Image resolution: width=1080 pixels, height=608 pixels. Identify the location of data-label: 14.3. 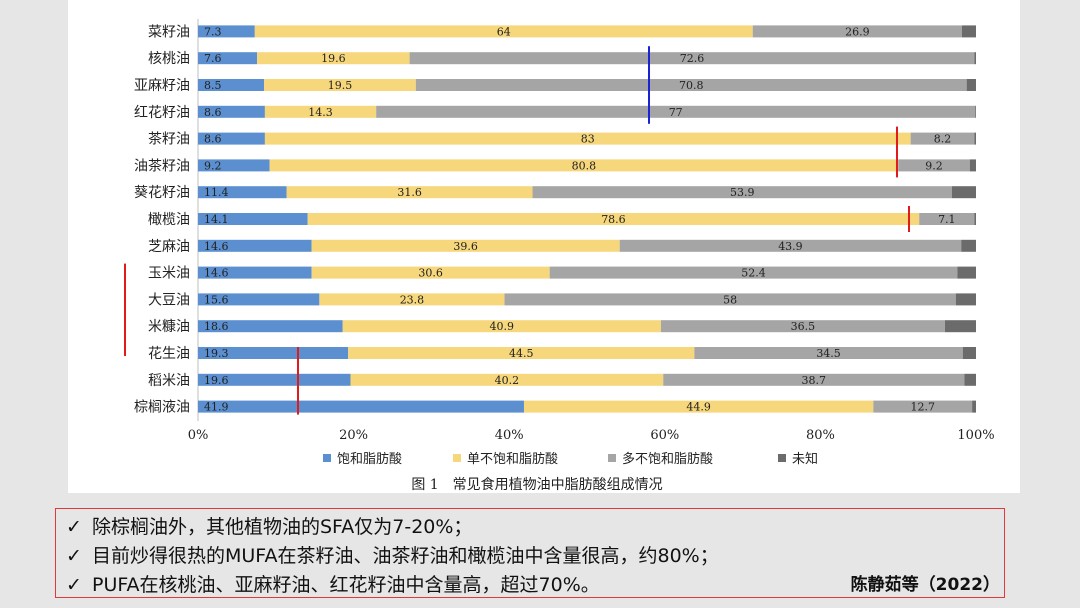
(320, 112).